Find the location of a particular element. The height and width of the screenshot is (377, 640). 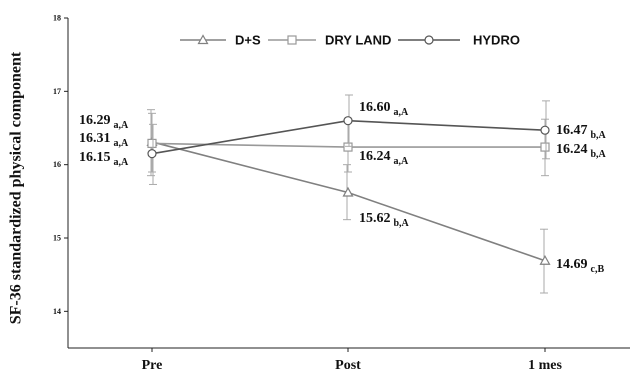

data-label-value: 16.29 is located at coordinates (95, 120).